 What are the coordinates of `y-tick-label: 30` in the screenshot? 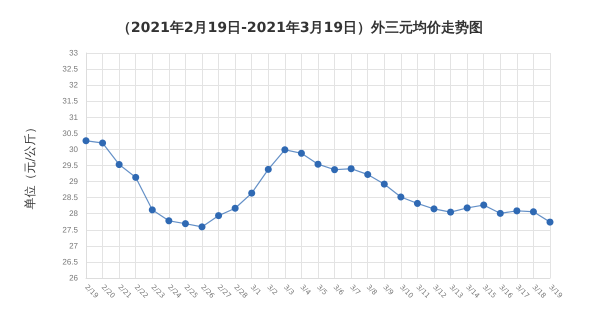 It's located at (74, 149).